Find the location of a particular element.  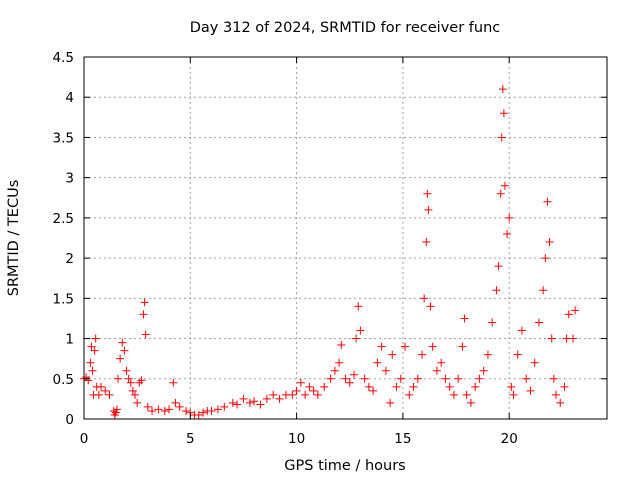

y-tick-label: 1 is located at coordinates (69, 340).